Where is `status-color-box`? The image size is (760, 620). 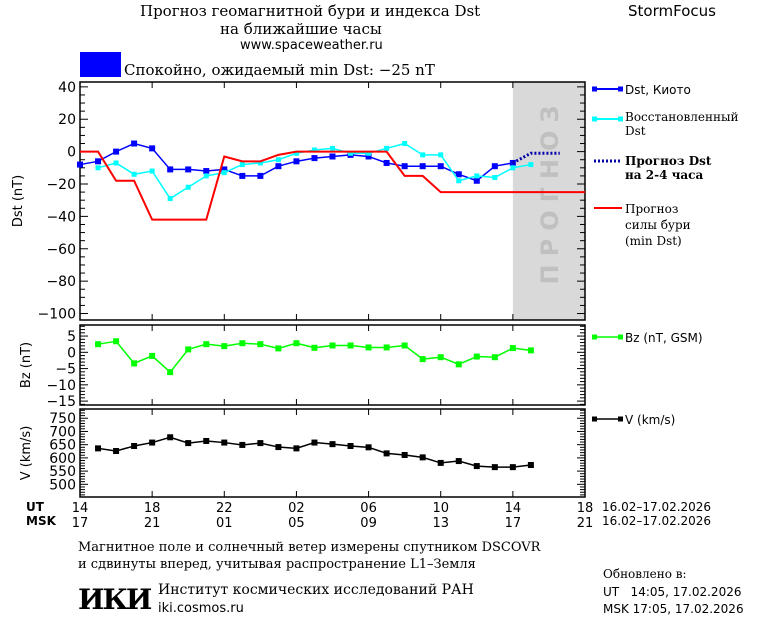 status-color-box is located at coordinates (100, 64).